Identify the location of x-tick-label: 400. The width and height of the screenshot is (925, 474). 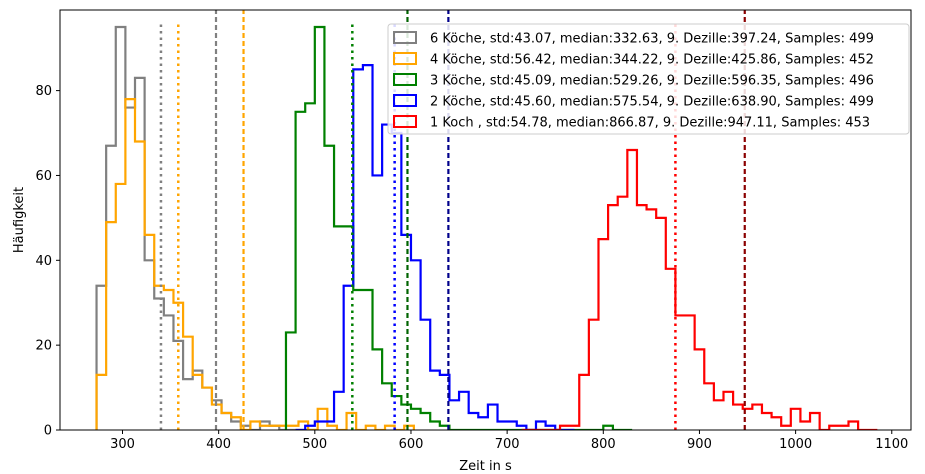
(218, 444).